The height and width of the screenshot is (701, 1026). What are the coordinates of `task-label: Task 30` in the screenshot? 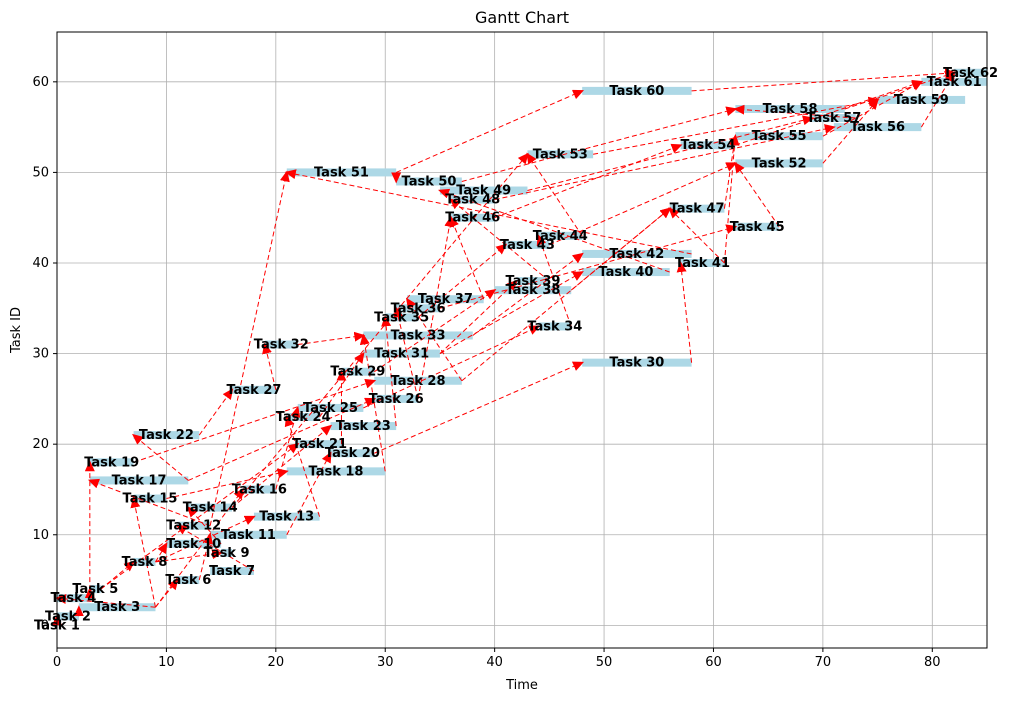 It's located at (636, 363).